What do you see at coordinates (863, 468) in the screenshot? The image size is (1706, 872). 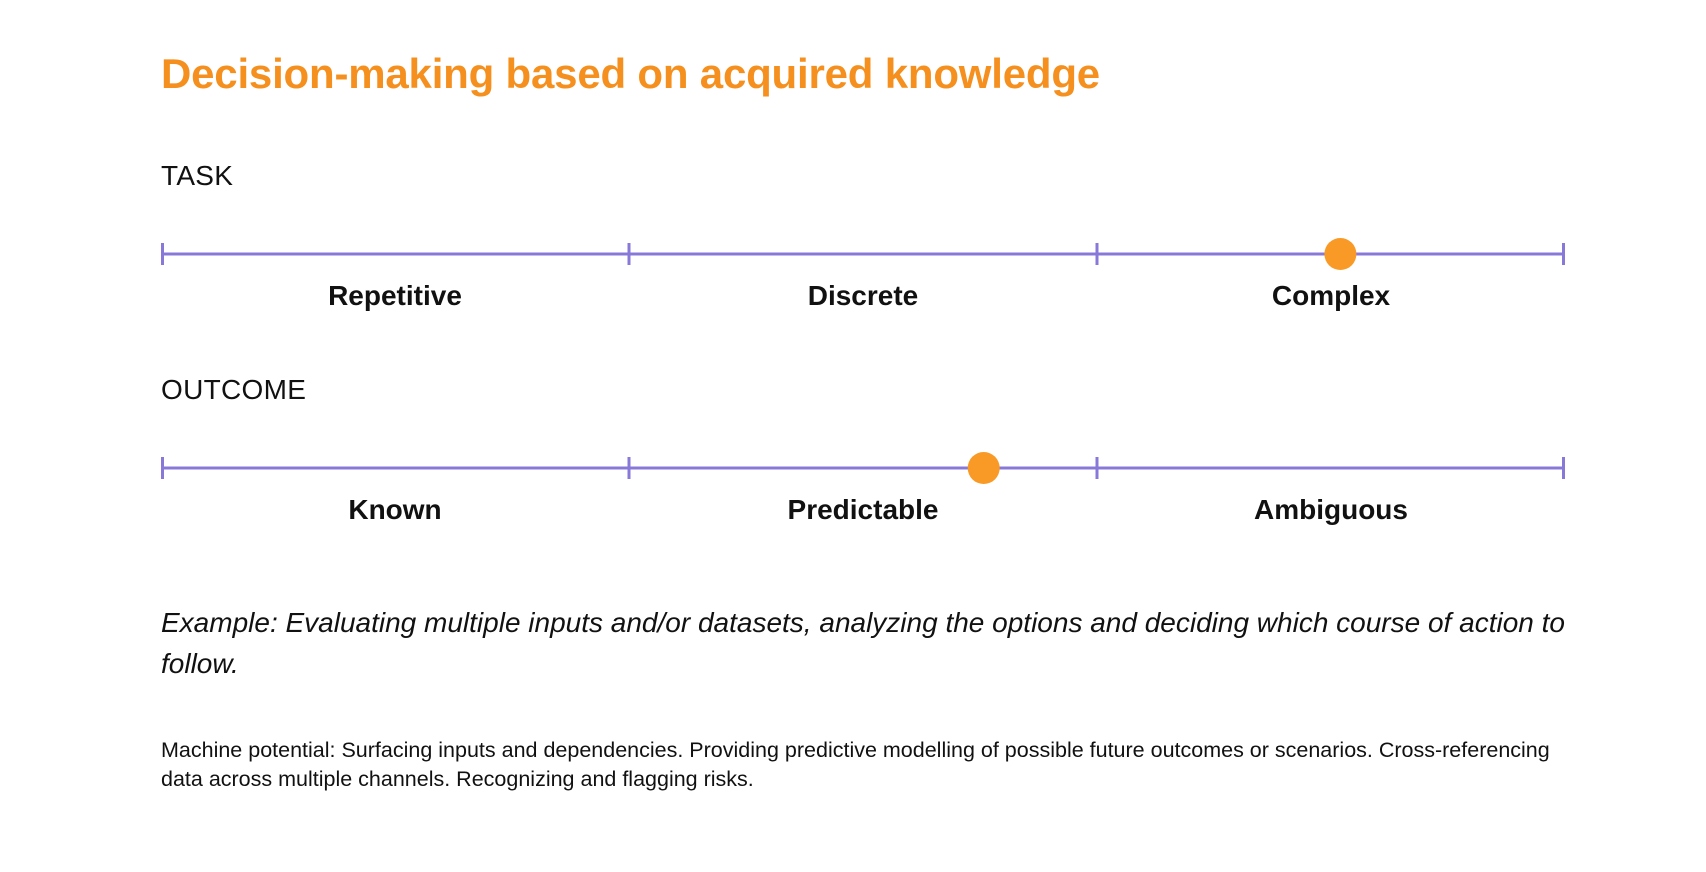 I see `outcome-scale-line` at bounding box center [863, 468].